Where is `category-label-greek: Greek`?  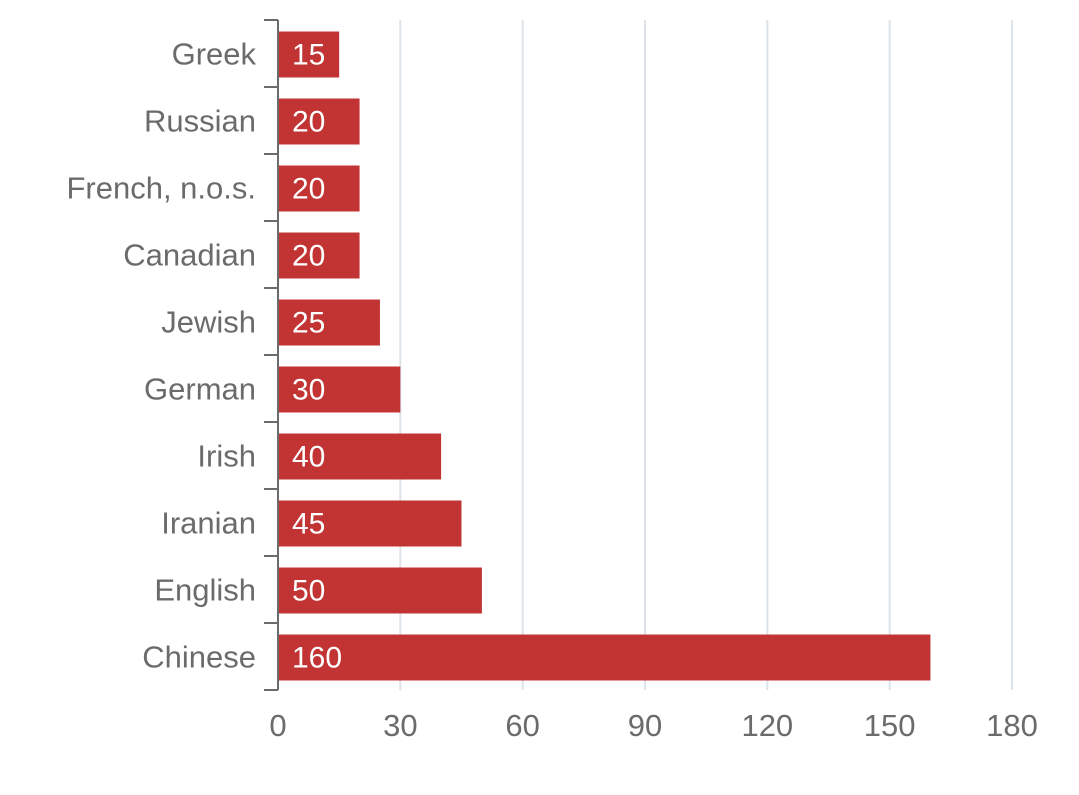 category-label-greek: Greek is located at coordinates (214, 54).